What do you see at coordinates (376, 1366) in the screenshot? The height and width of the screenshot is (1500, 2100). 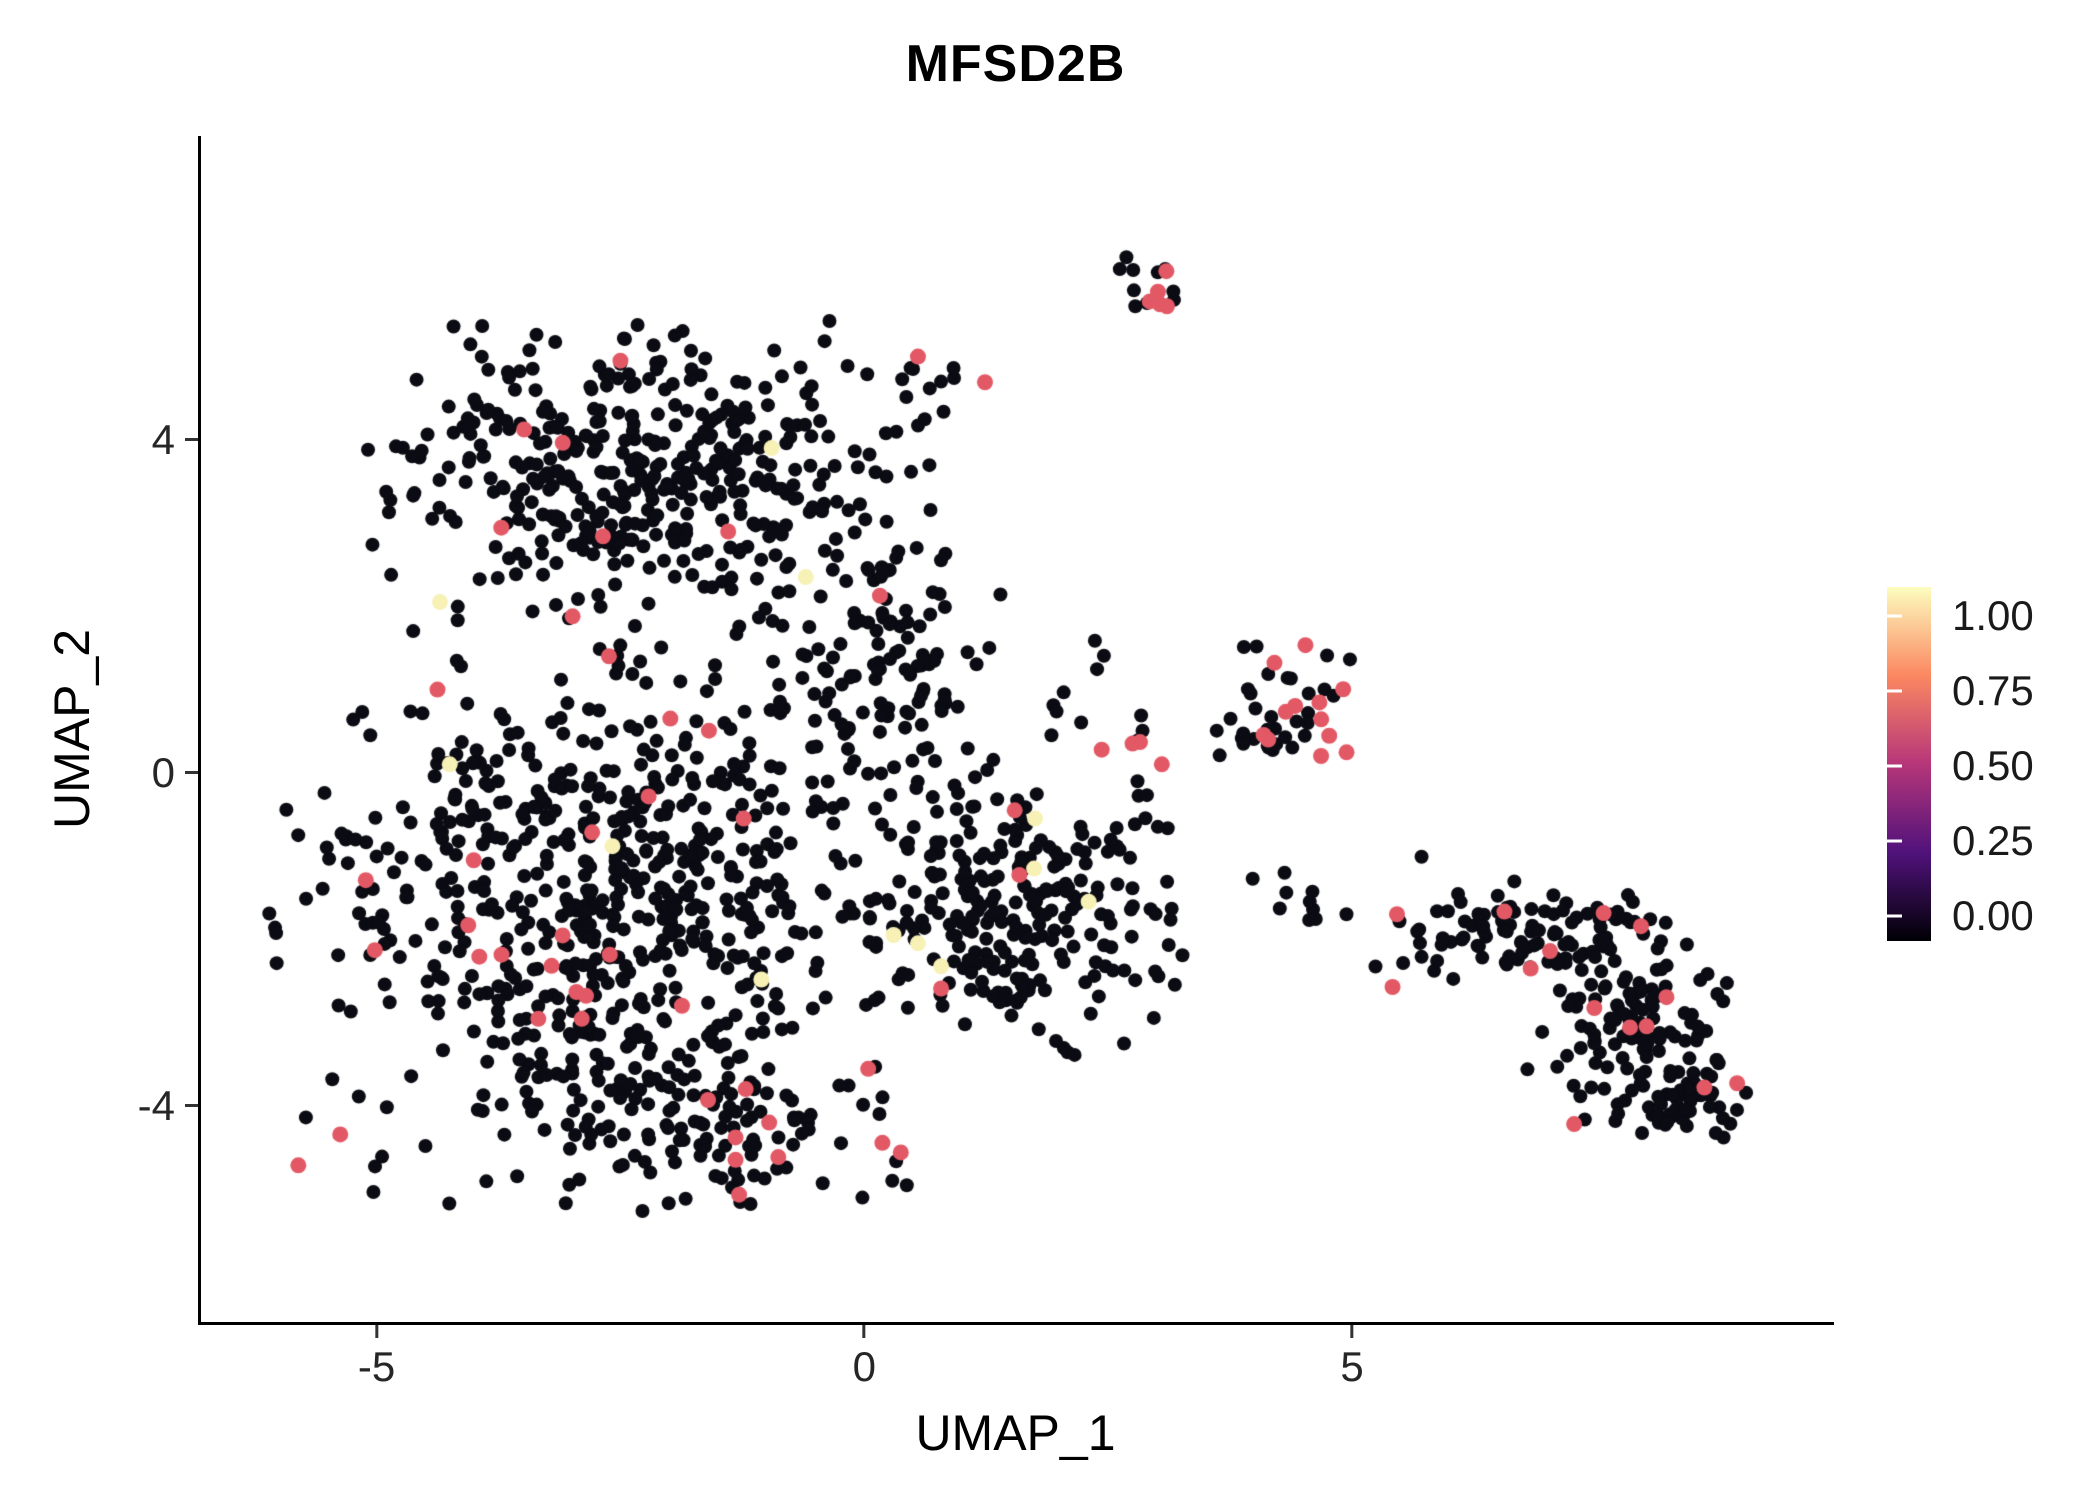 I see `x-tick-label: -5` at bounding box center [376, 1366].